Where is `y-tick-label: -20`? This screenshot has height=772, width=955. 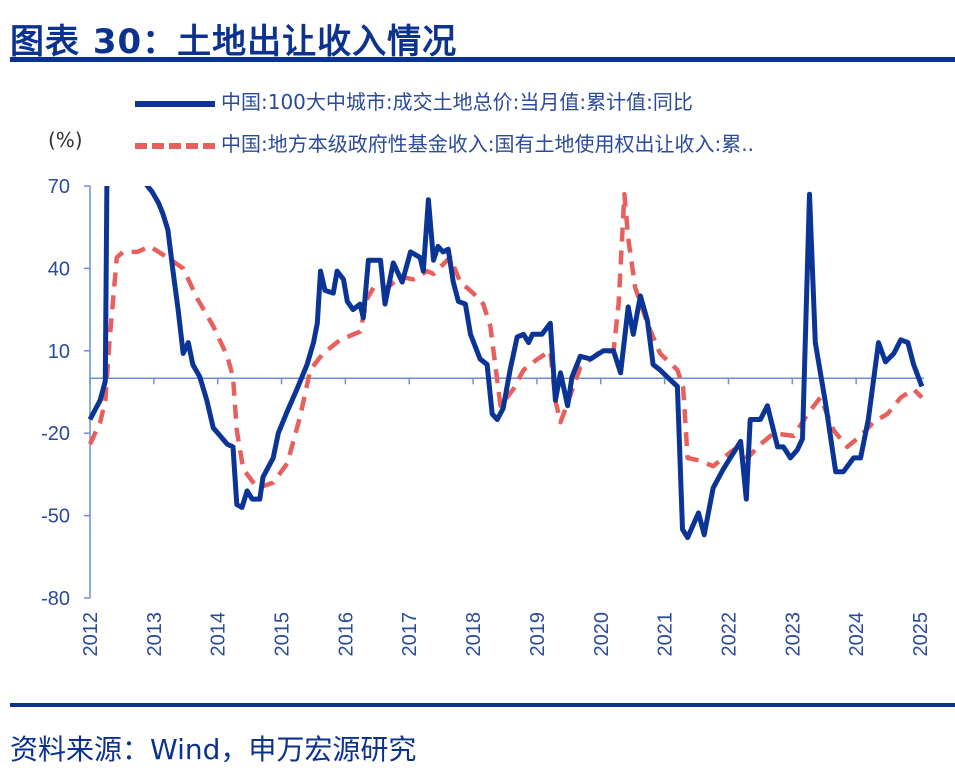 y-tick-label: -20 is located at coordinates (55, 434).